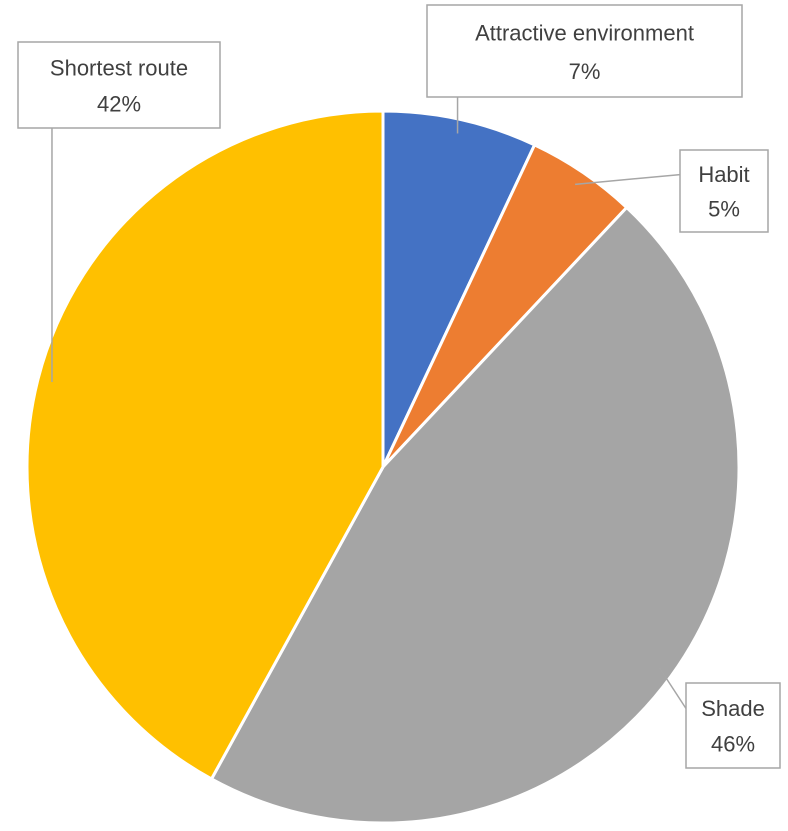 The width and height of the screenshot is (788, 831). Describe the element at coordinates (584, 32) in the screenshot. I see `label-name: Attractive environment` at that location.